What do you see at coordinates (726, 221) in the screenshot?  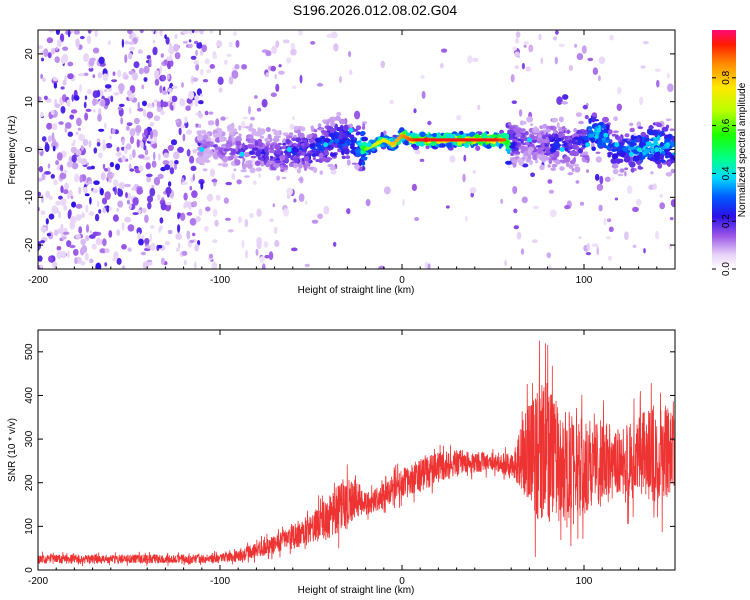 I see `colorbar-tick-label: 0.2` at bounding box center [726, 221].